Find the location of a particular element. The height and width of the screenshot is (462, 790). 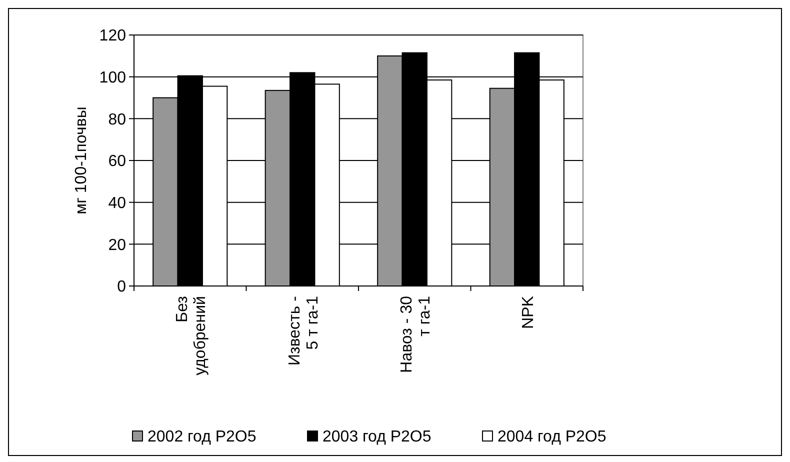

y-axis-title: мг 100-1почвы is located at coordinates (81, 160).